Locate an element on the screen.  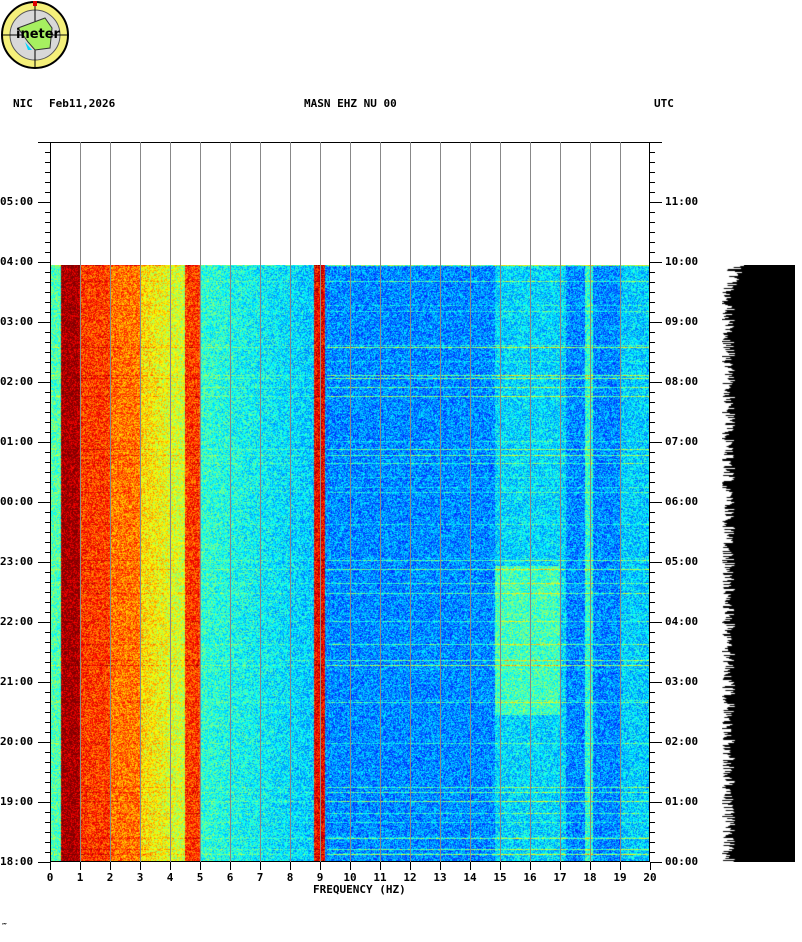
y-tick-label-left: 05:00 is located at coordinates (17, 201).